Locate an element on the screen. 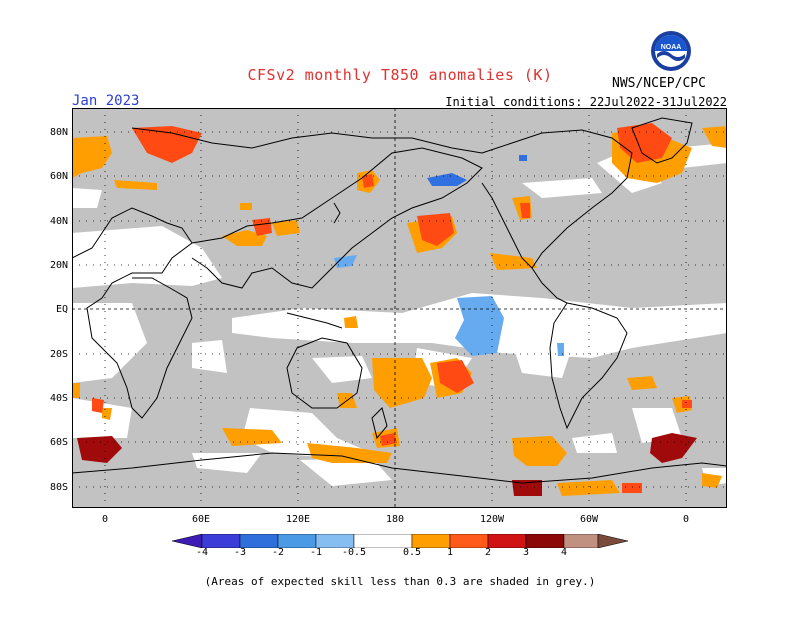 This screenshot has height=618, width=800. legend-label-2: 2 is located at coordinates (488, 552).